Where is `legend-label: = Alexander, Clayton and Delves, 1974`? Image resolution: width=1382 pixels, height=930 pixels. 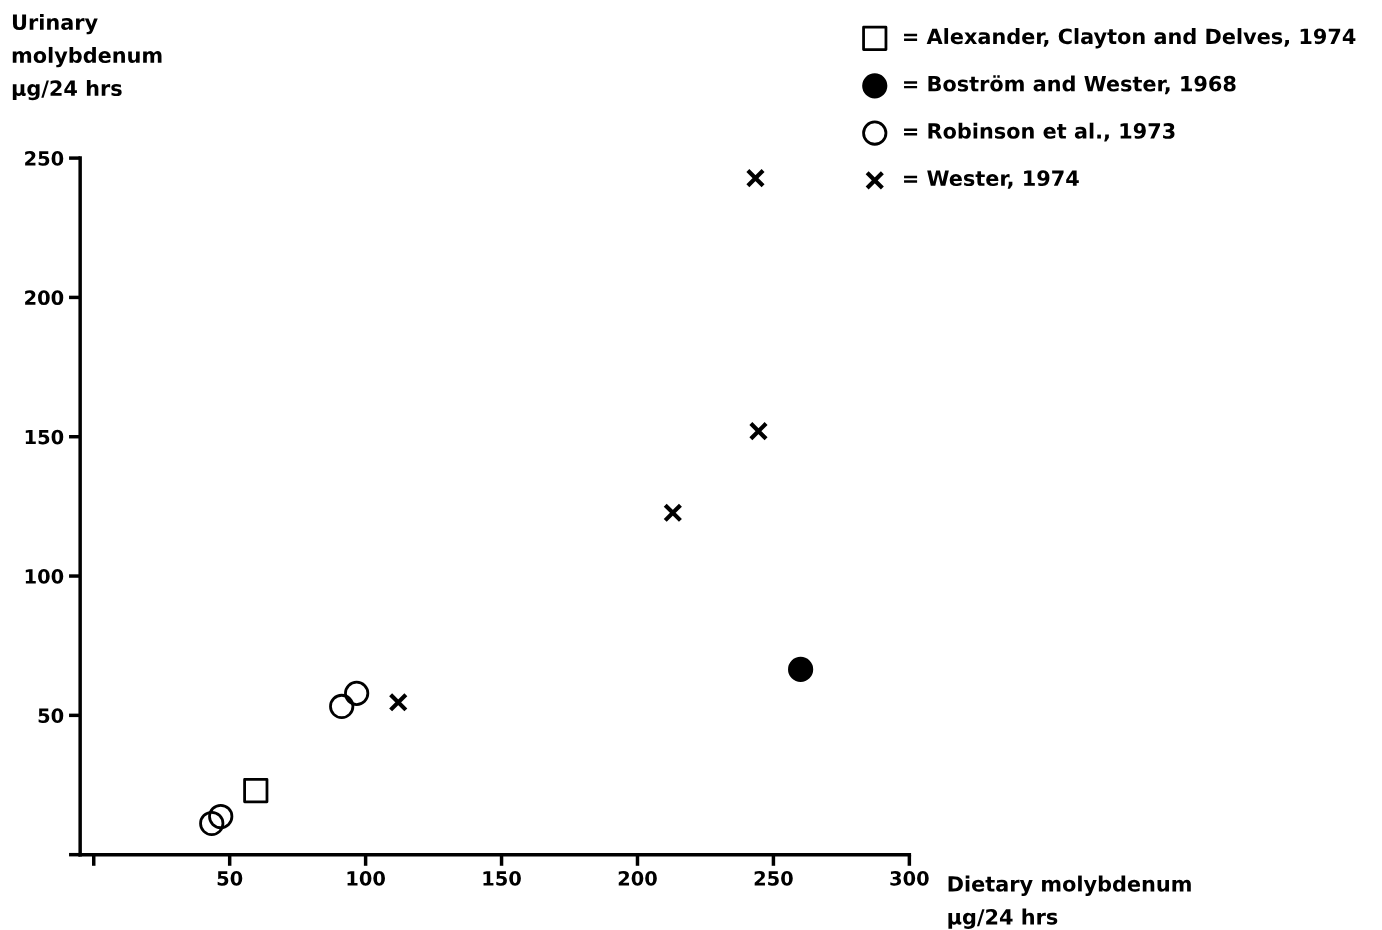 legend-label: = Alexander, Clayton and Delves, 1974 is located at coordinates (1130, 38).